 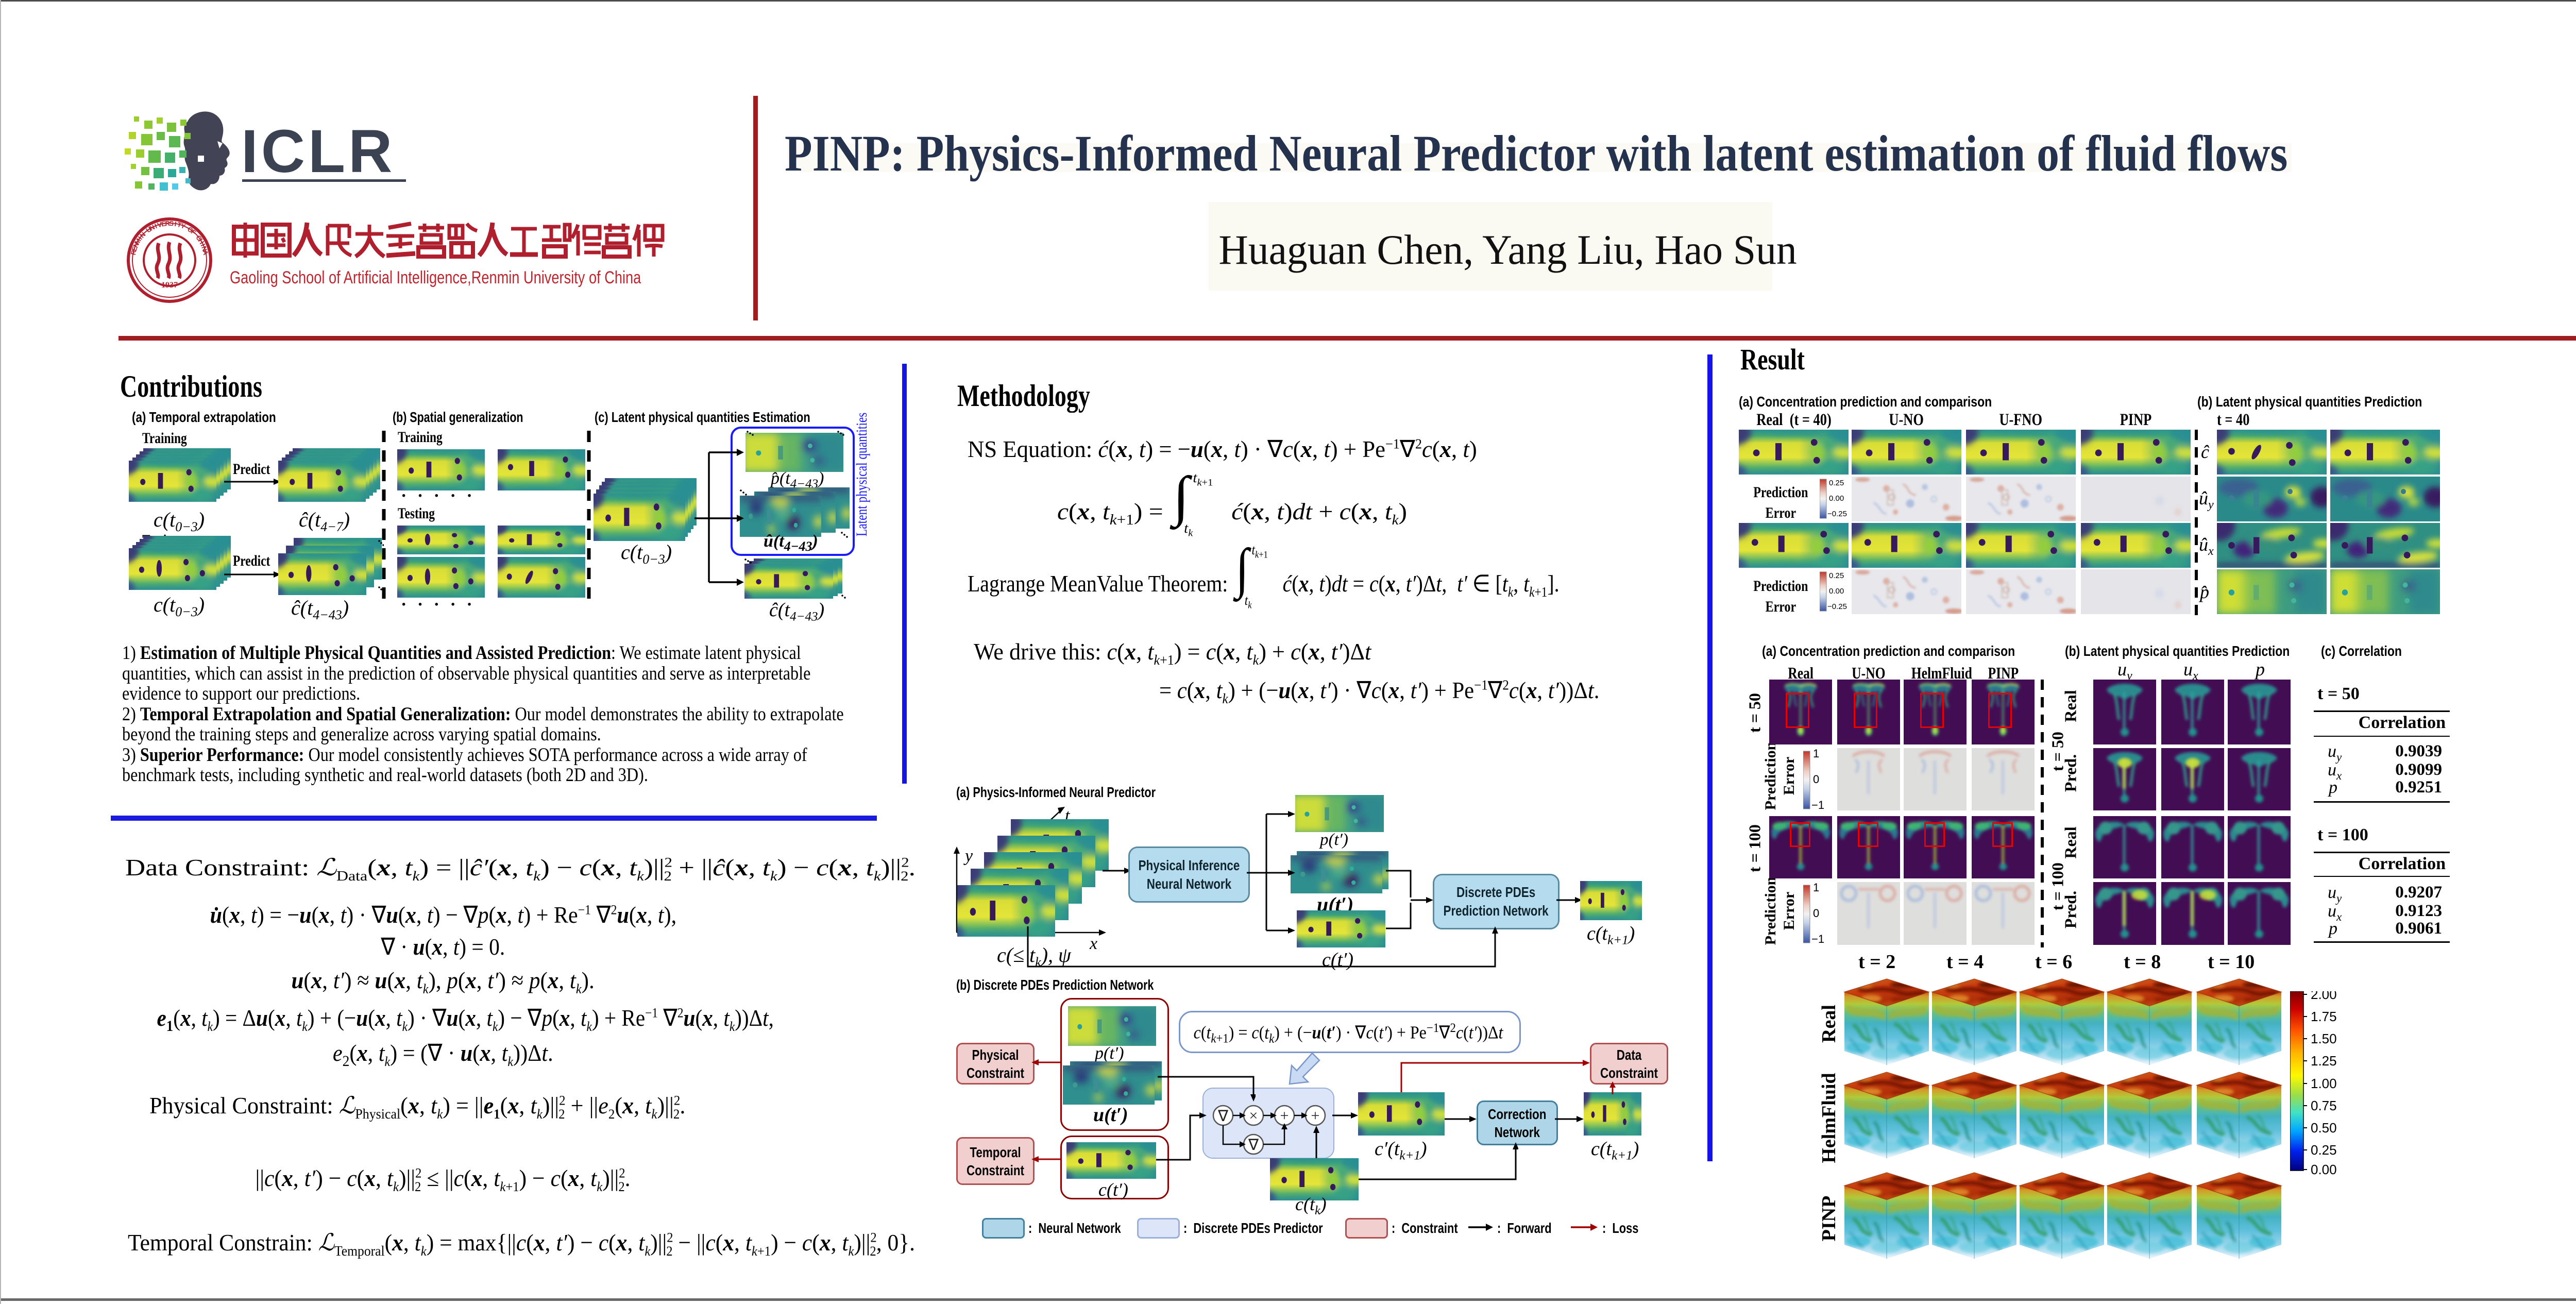 I want to click on svg-text: 2.00, so click(x=2324, y=996).